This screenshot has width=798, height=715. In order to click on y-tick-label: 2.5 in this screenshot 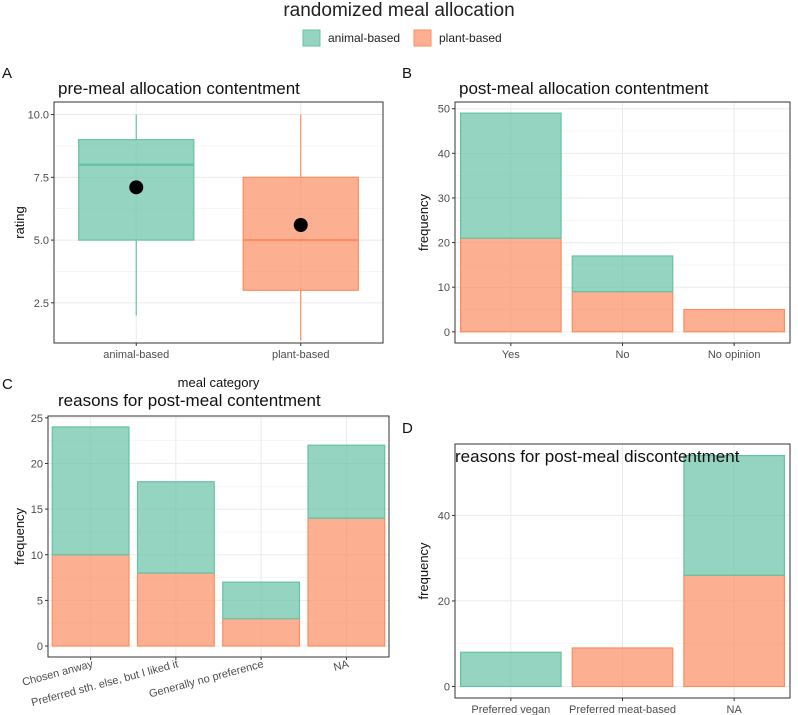, I will do `click(41, 304)`.